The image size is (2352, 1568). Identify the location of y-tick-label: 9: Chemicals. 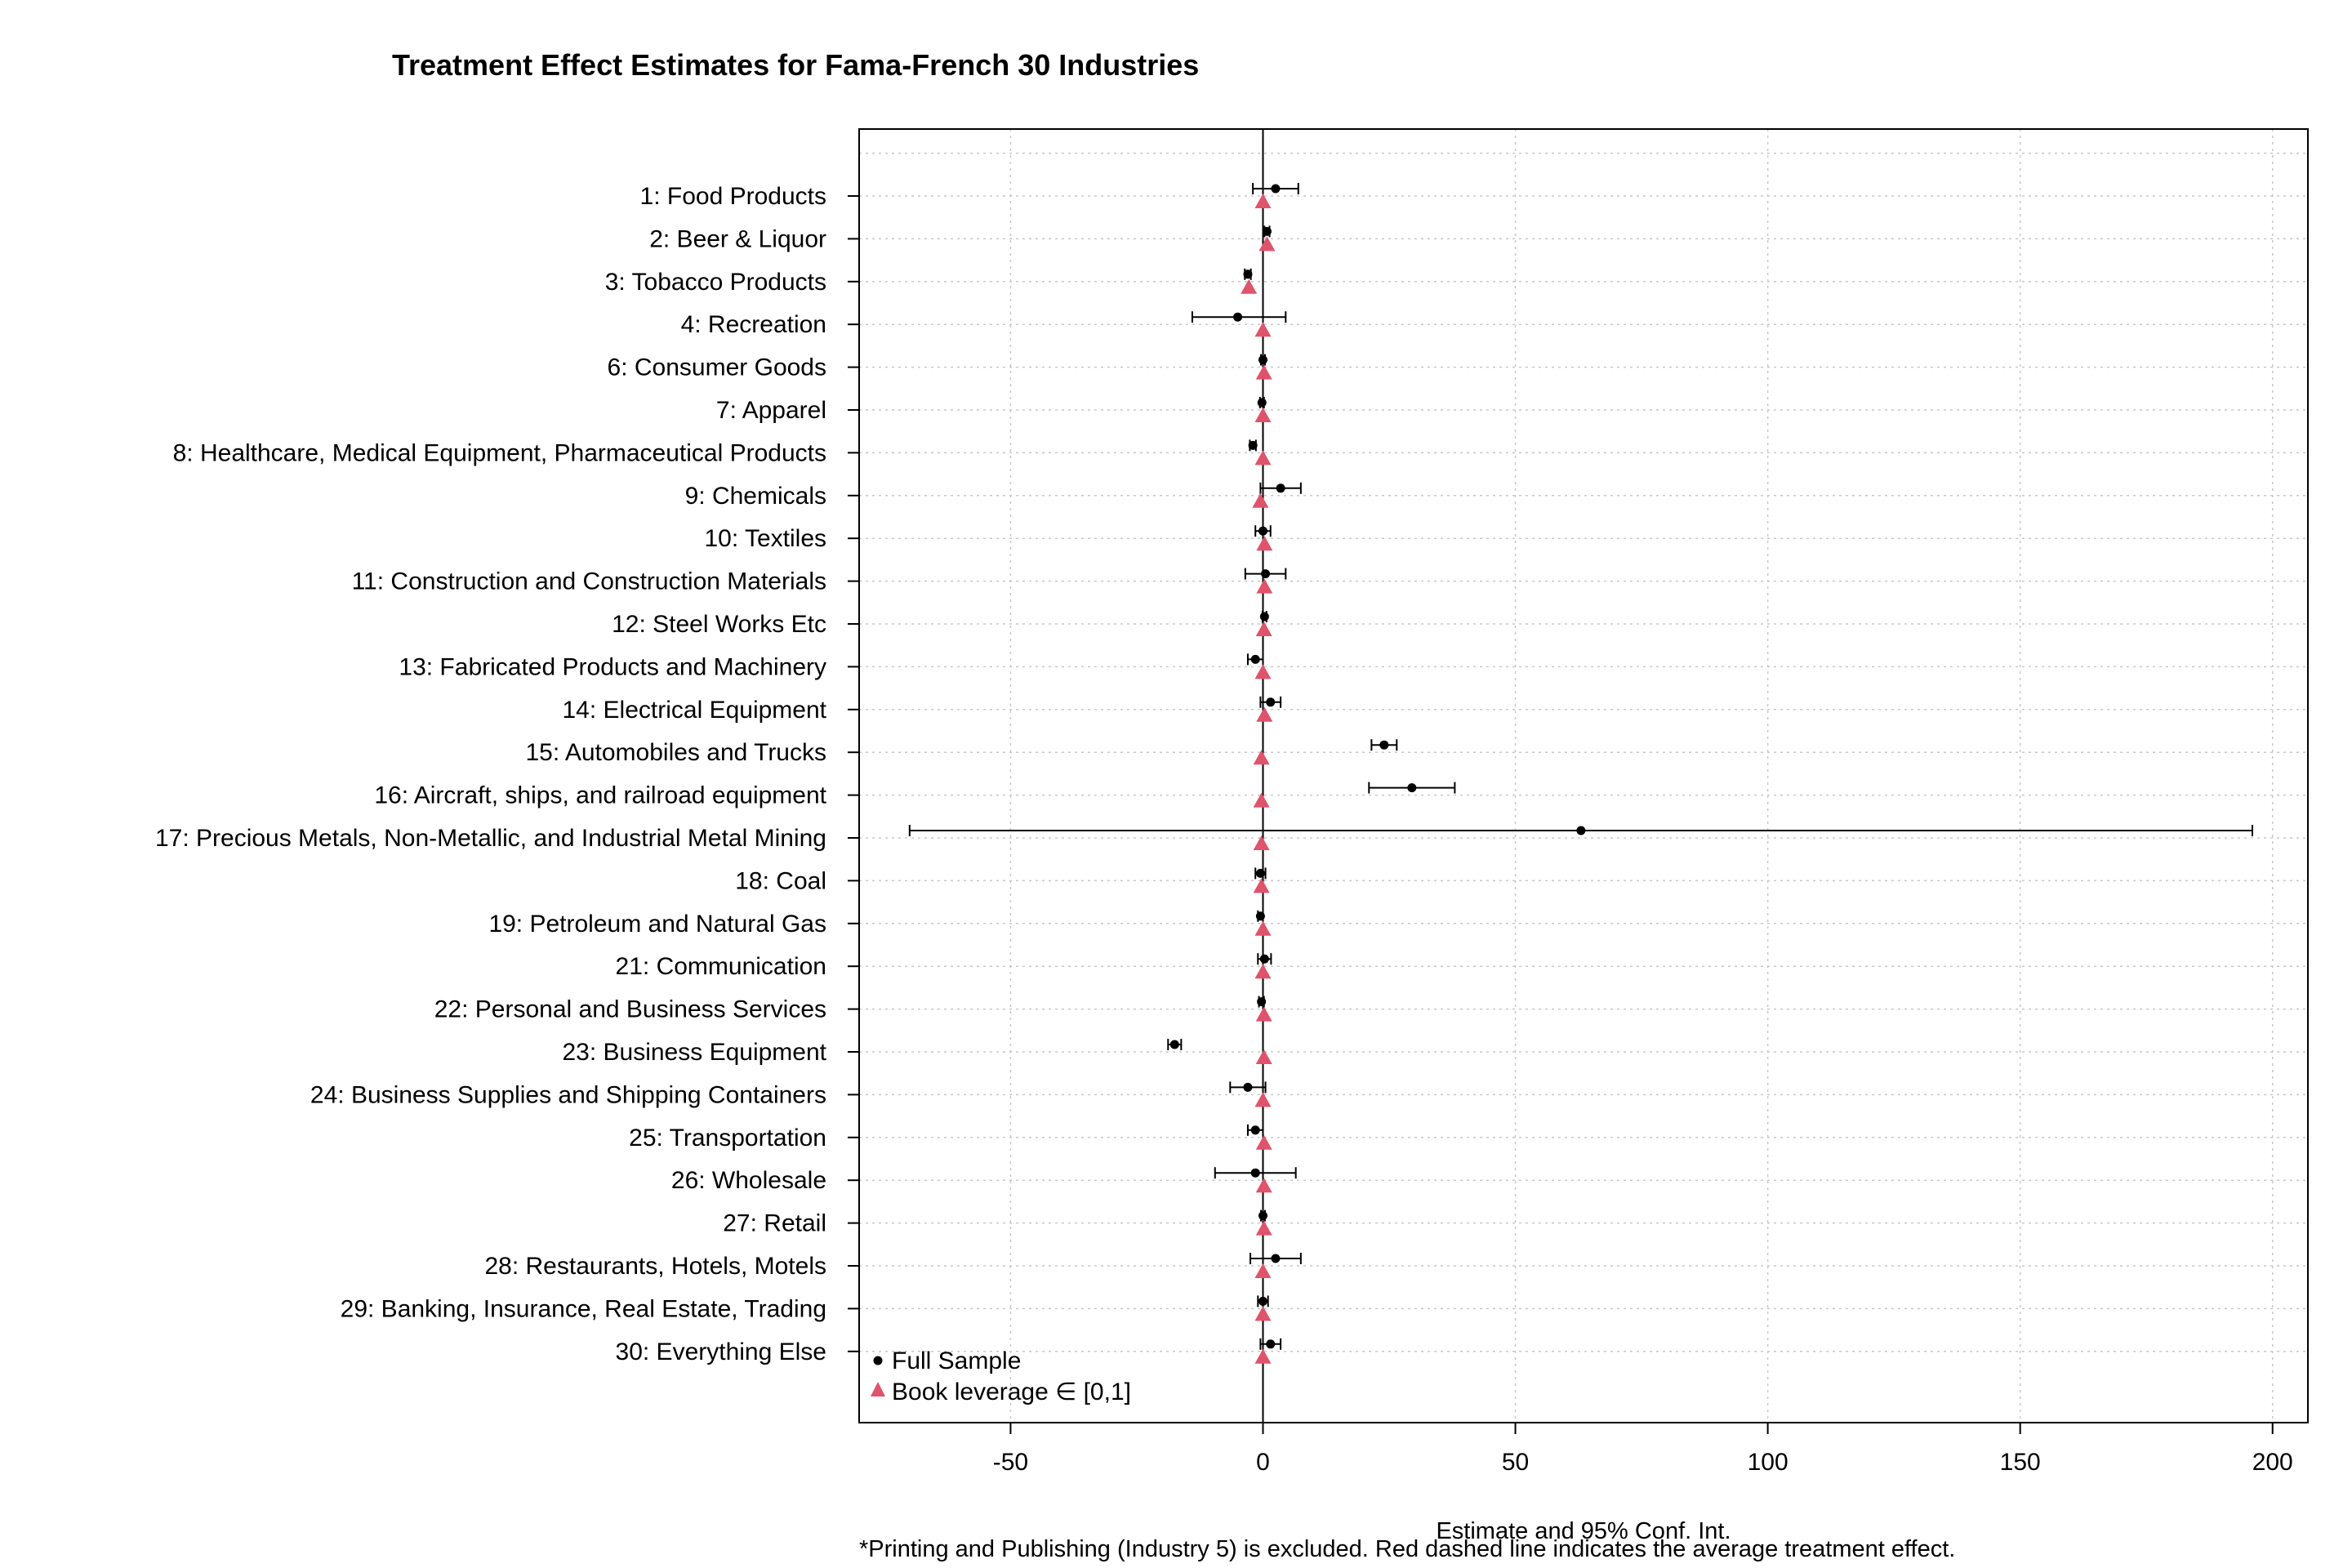
(755, 496).